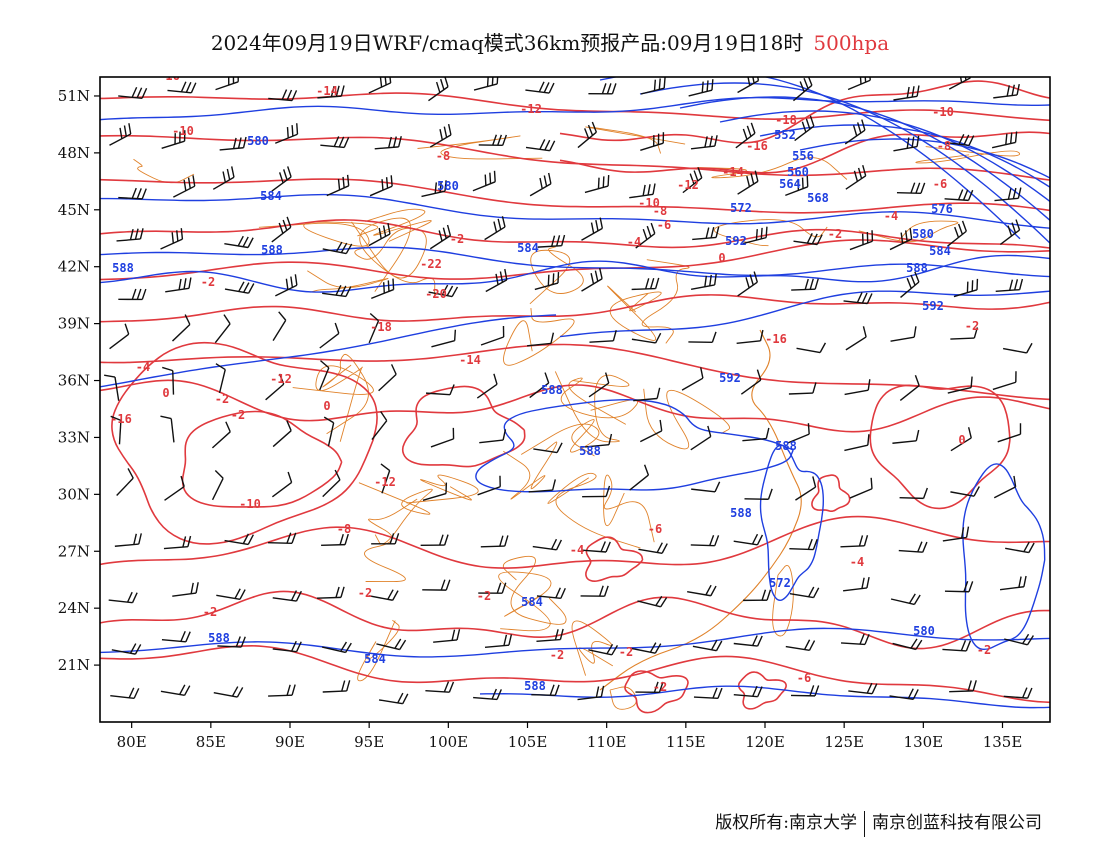  I want to click on geopotential-label: 592, so click(730, 378).